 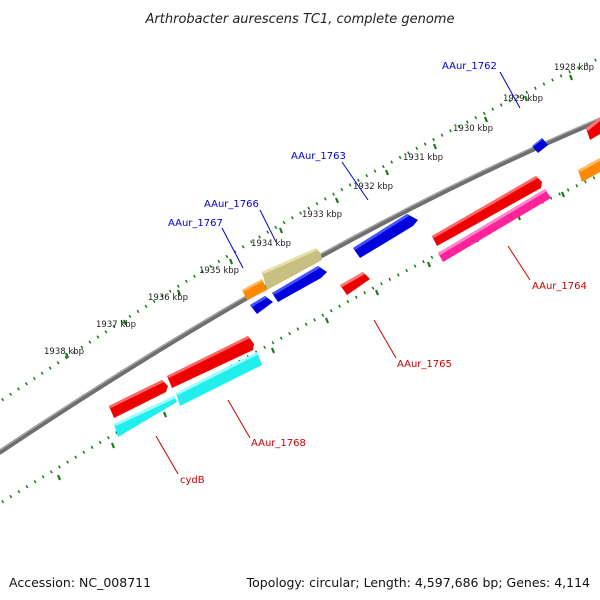 I want to click on gene-label-aaur-1767: AAur_1767, so click(x=195, y=223).